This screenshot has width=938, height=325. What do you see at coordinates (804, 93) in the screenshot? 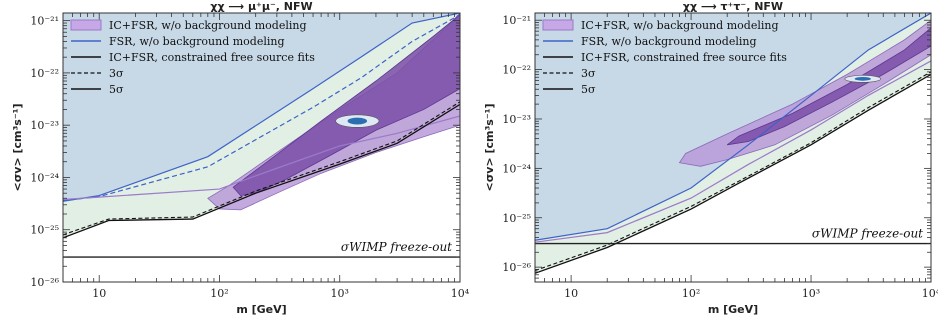
I see `contour-3sigma` at bounding box center [804, 93].